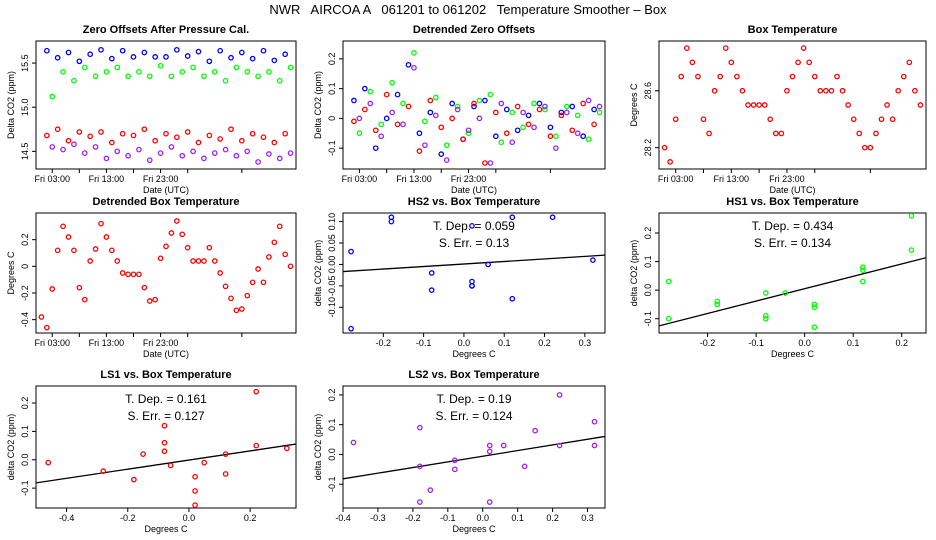 The image size is (936, 540). What do you see at coordinates (25, 266) in the screenshot?
I see `y-tick-label: 0` at bounding box center [25, 266].